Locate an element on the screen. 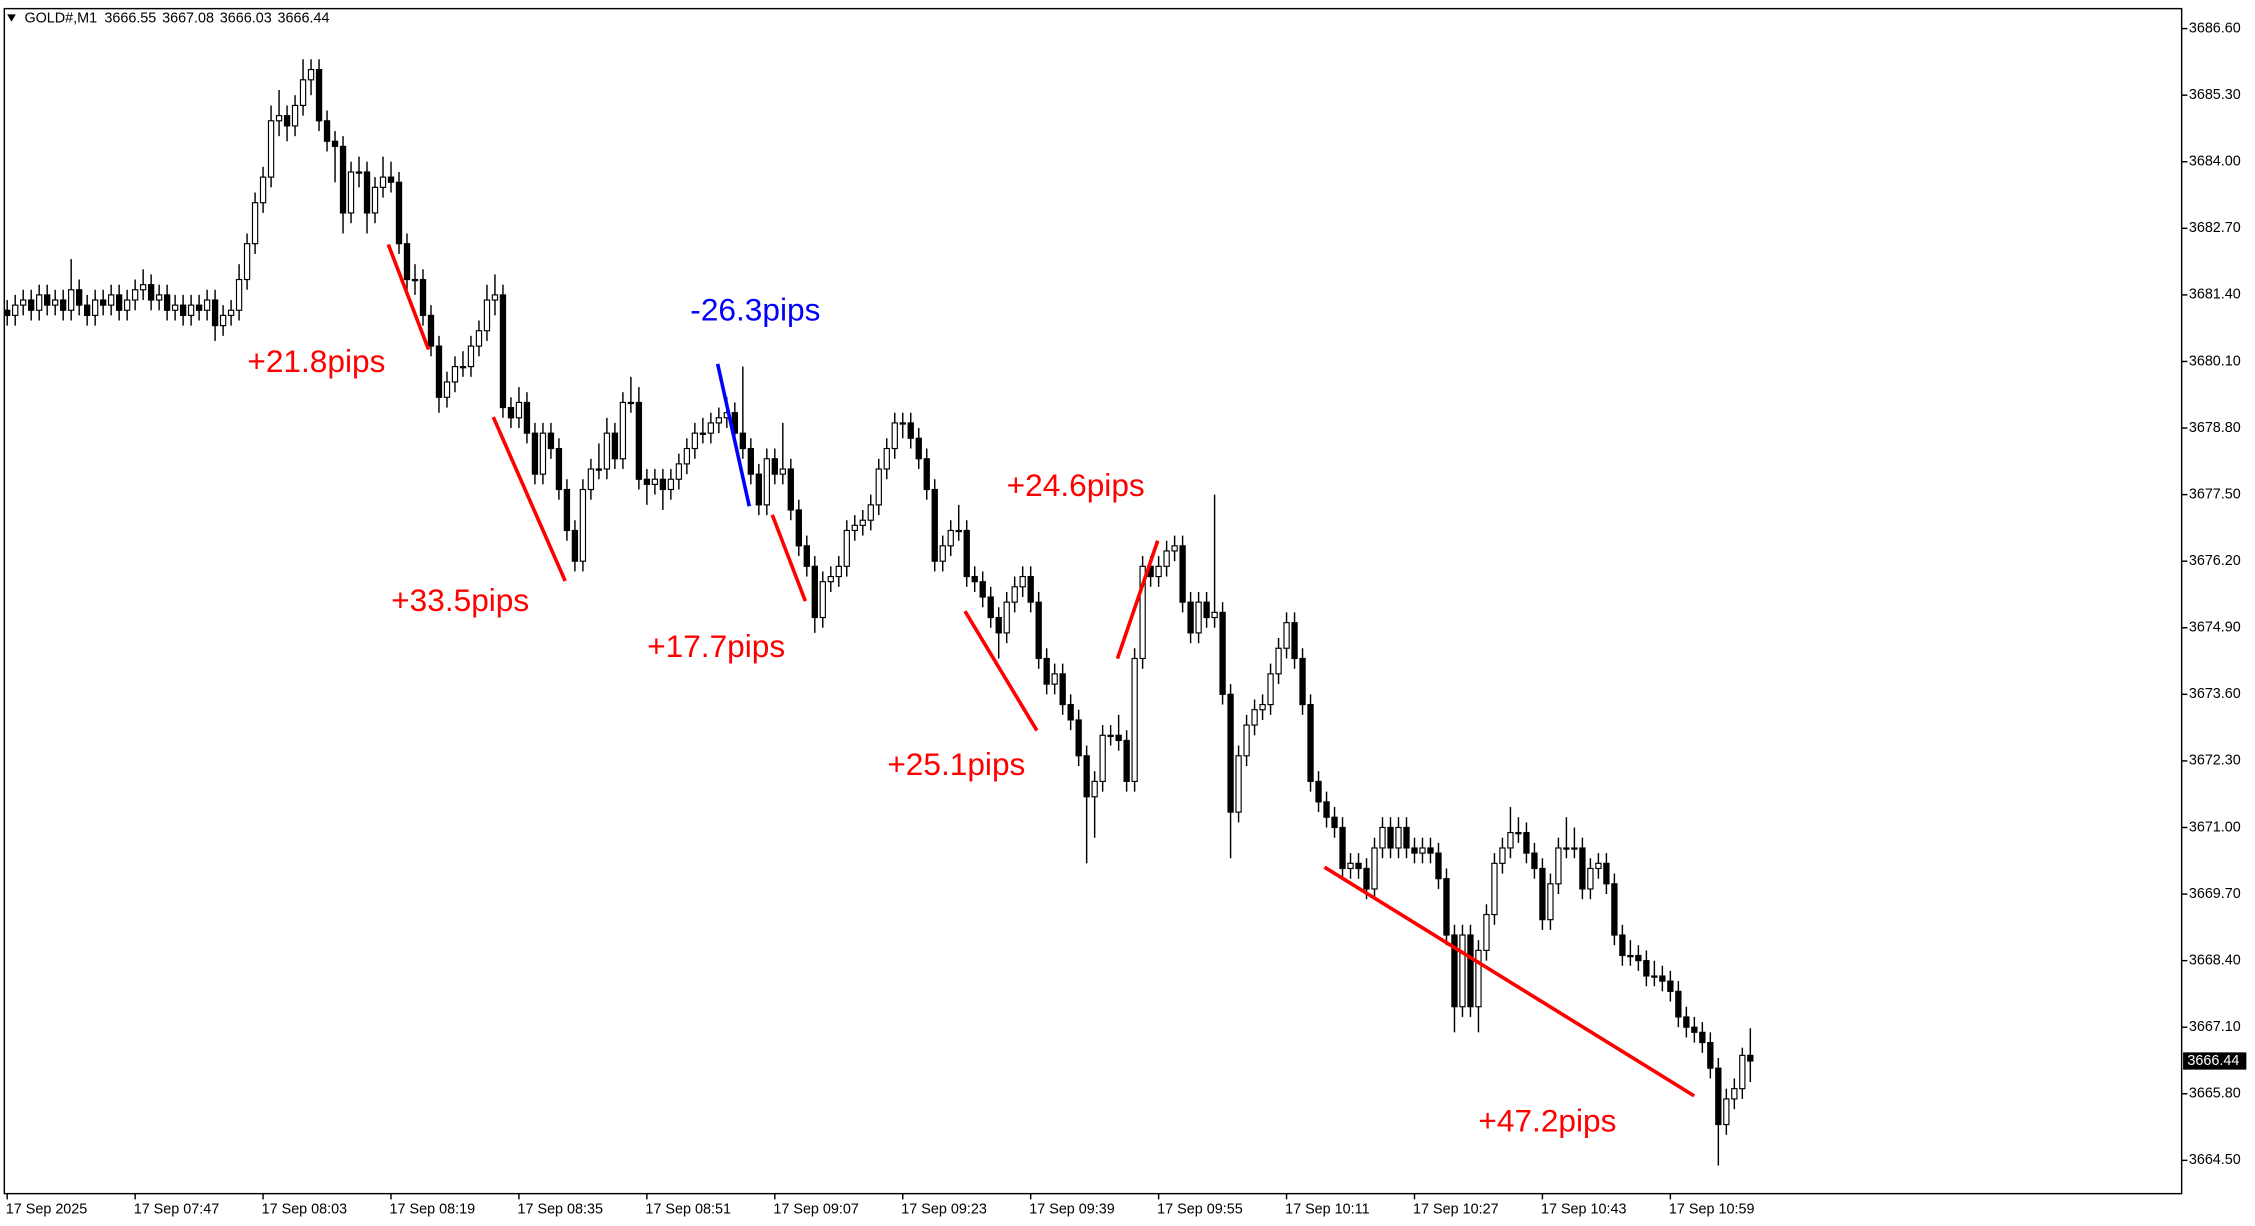 The image size is (2255, 1226). y-tick-label: 3669.70 is located at coordinates (2215, 894).